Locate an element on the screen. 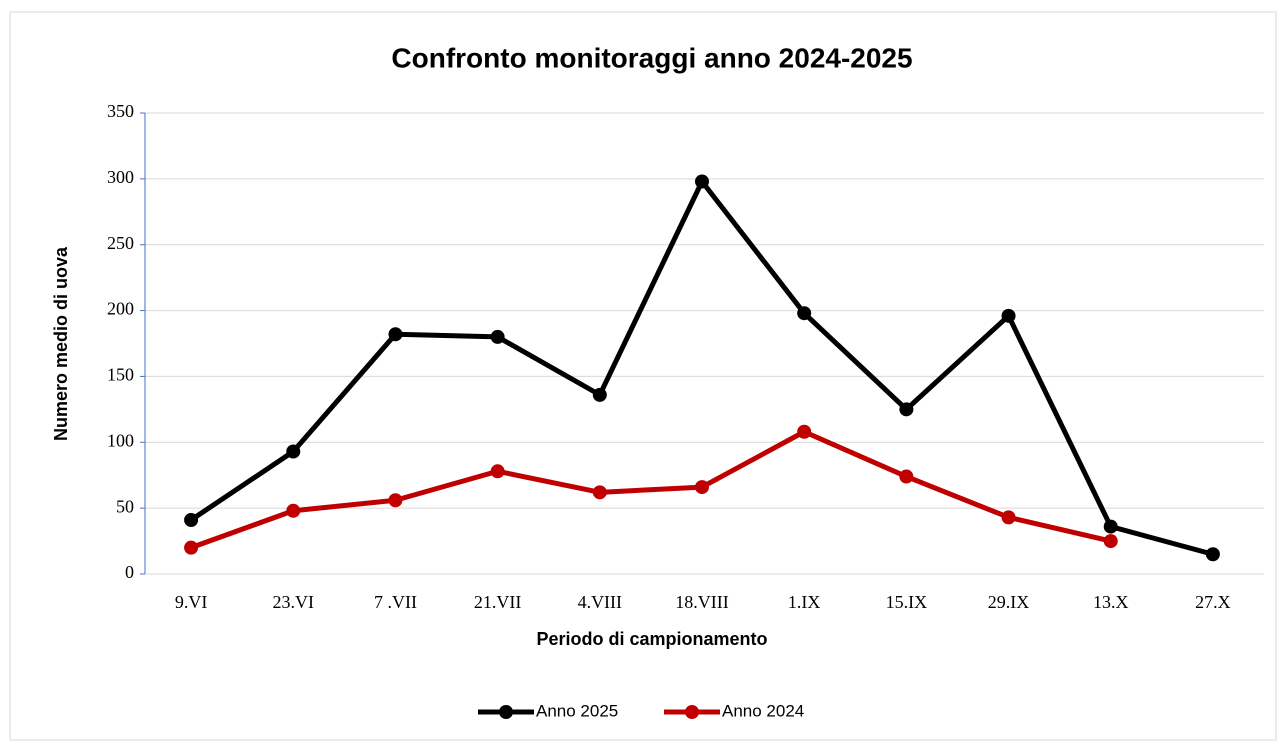 The height and width of the screenshot is (742, 1284). x-tick-label: 4.VIII is located at coordinates (600, 602).